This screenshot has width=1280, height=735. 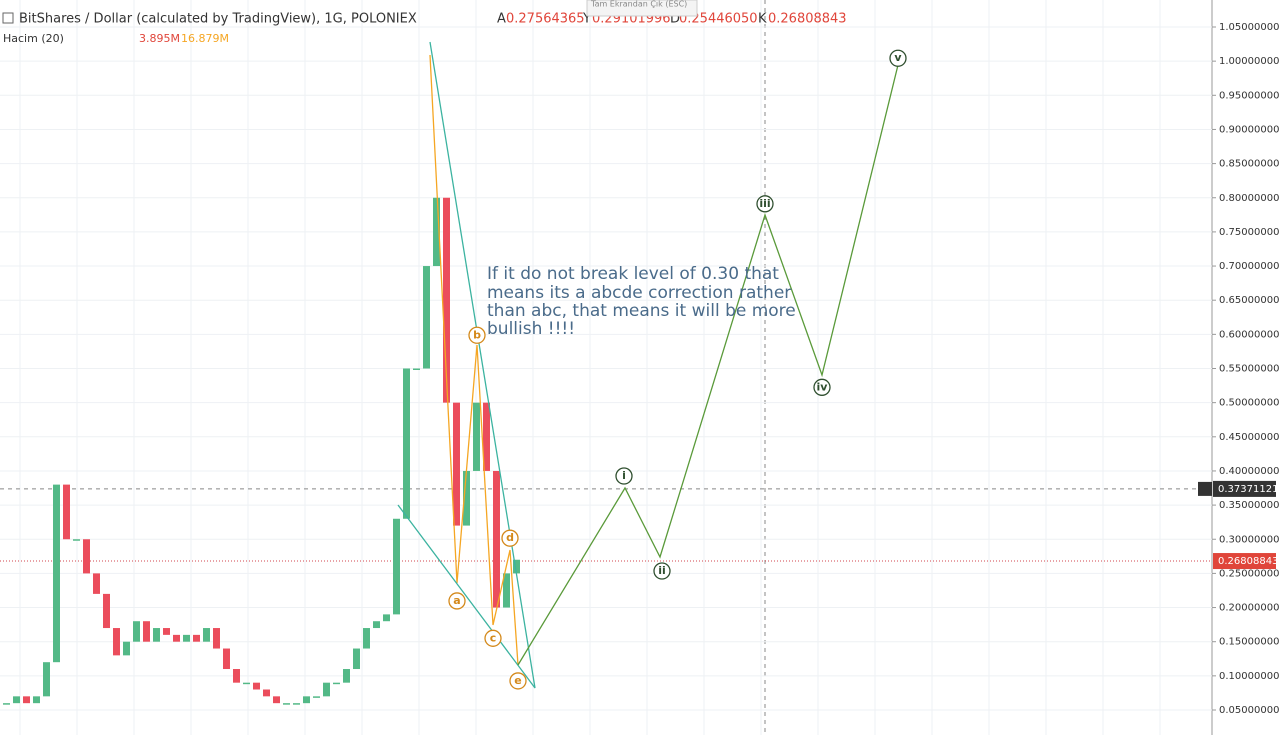 I want to click on ohlc-value: 0.27564365, so click(x=545, y=19).